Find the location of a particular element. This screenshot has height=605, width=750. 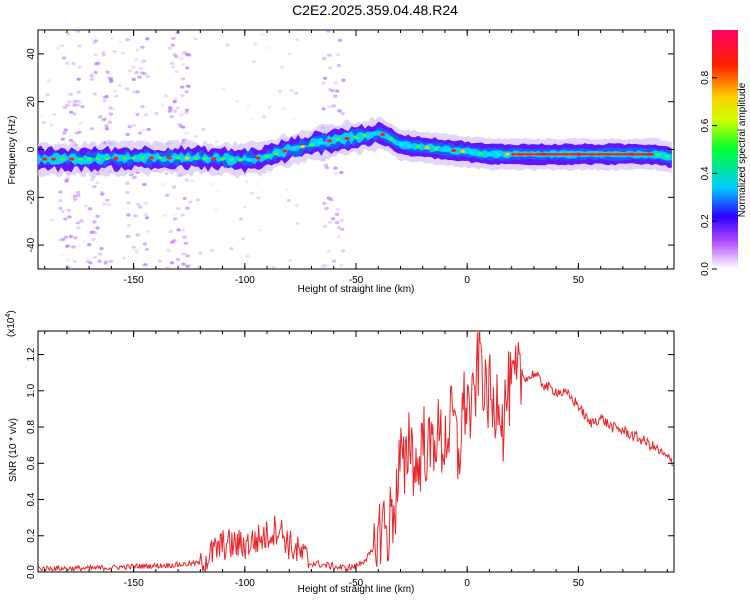

colorbar-tick-label: 0.2 is located at coordinates (705, 221).